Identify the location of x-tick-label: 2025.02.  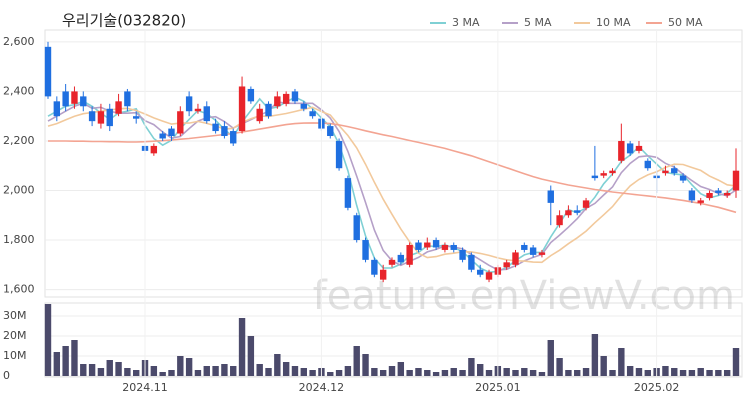
(657, 387).